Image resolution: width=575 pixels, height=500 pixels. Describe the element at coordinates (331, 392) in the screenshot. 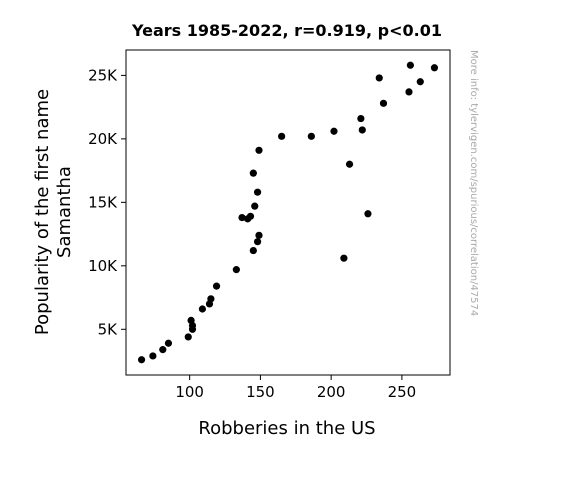

I see `x-tick-label: 200` at that location.